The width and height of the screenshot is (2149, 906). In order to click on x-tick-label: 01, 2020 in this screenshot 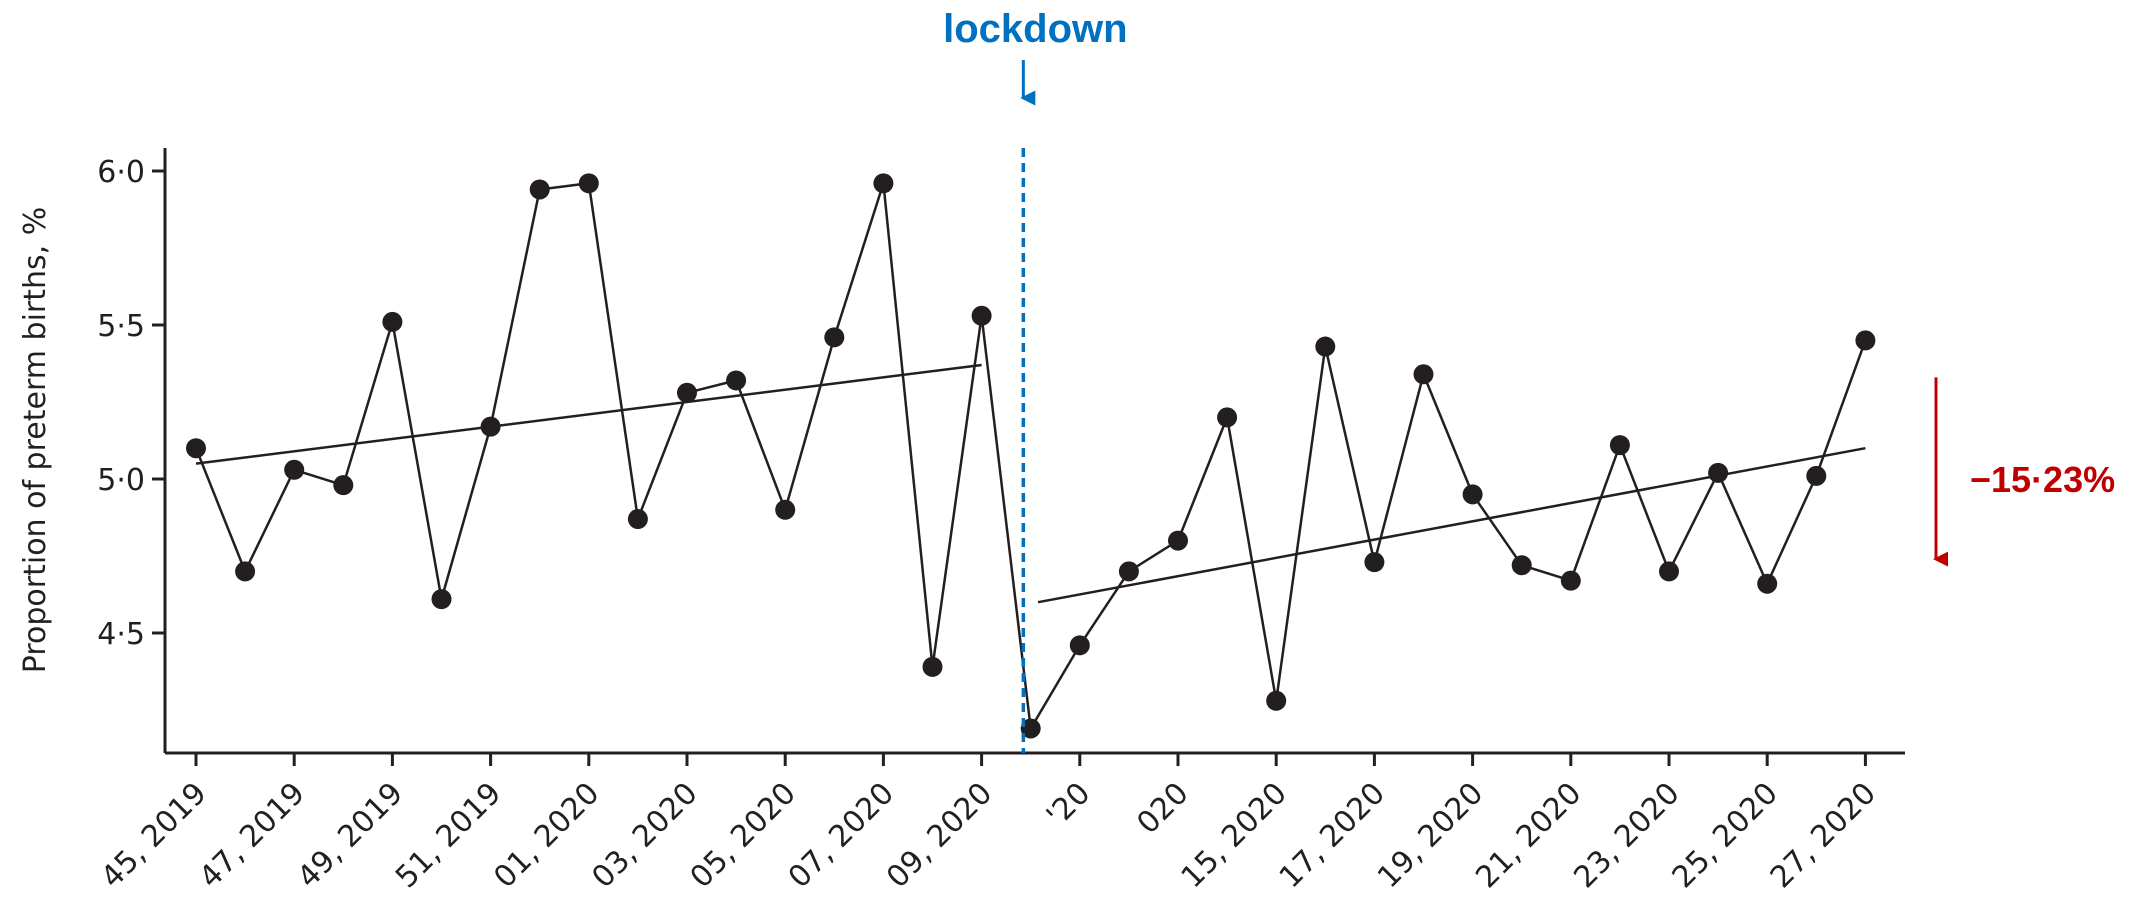, I will do `click(546, 835)`.